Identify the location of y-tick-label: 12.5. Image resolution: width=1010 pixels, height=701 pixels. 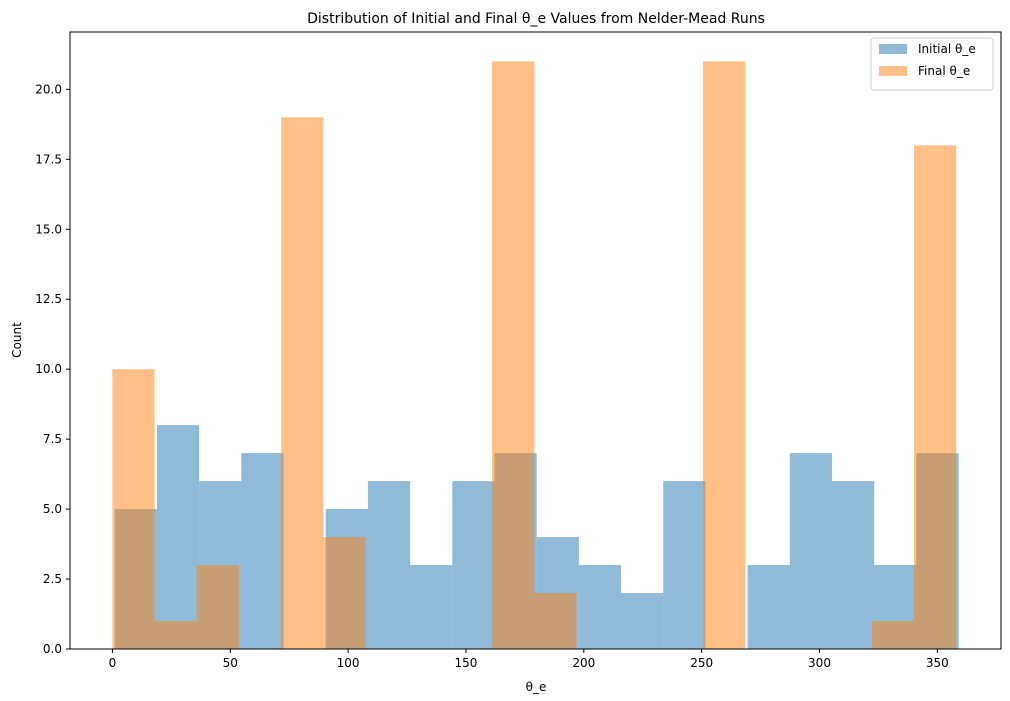
(48, 299).